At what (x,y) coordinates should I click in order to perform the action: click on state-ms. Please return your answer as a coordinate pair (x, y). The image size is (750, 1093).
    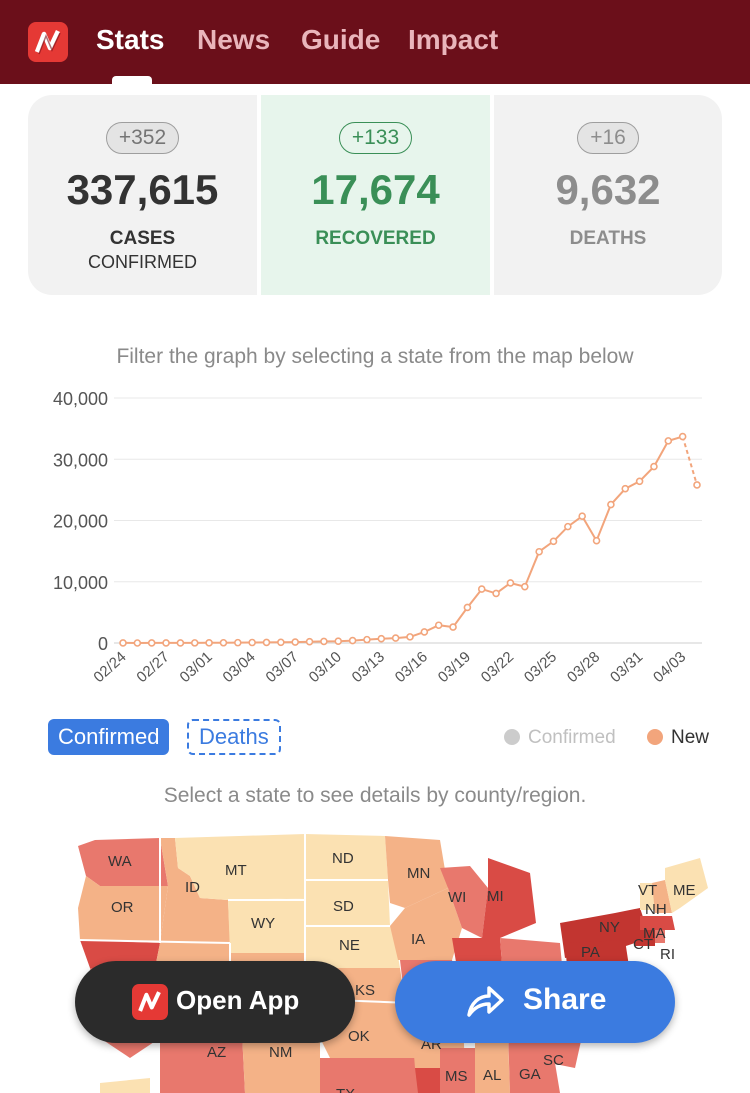
    Looking at the image, I should click on (457, 1070).